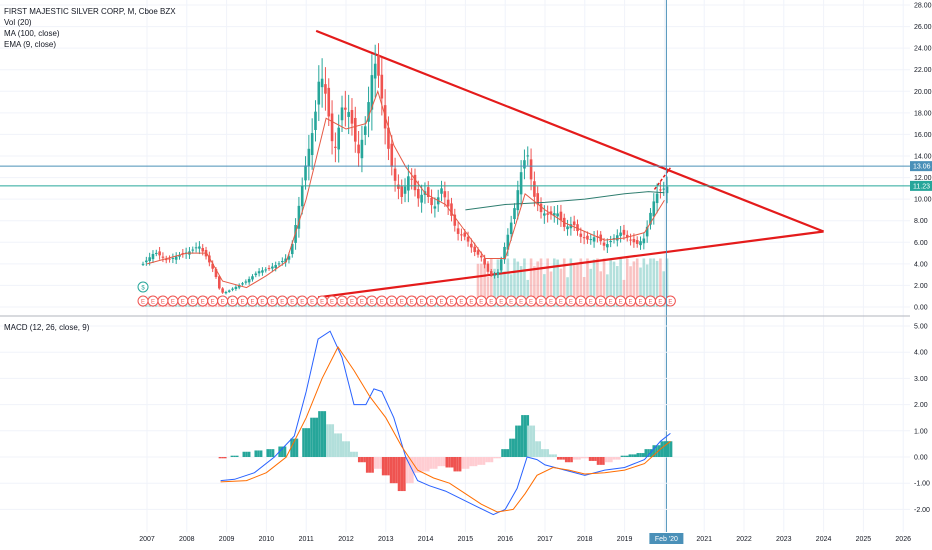 This screenshot has height=550, width=932. I want to click on macd-legend: MACD (12, 26, close, 9), so click(47, 327).